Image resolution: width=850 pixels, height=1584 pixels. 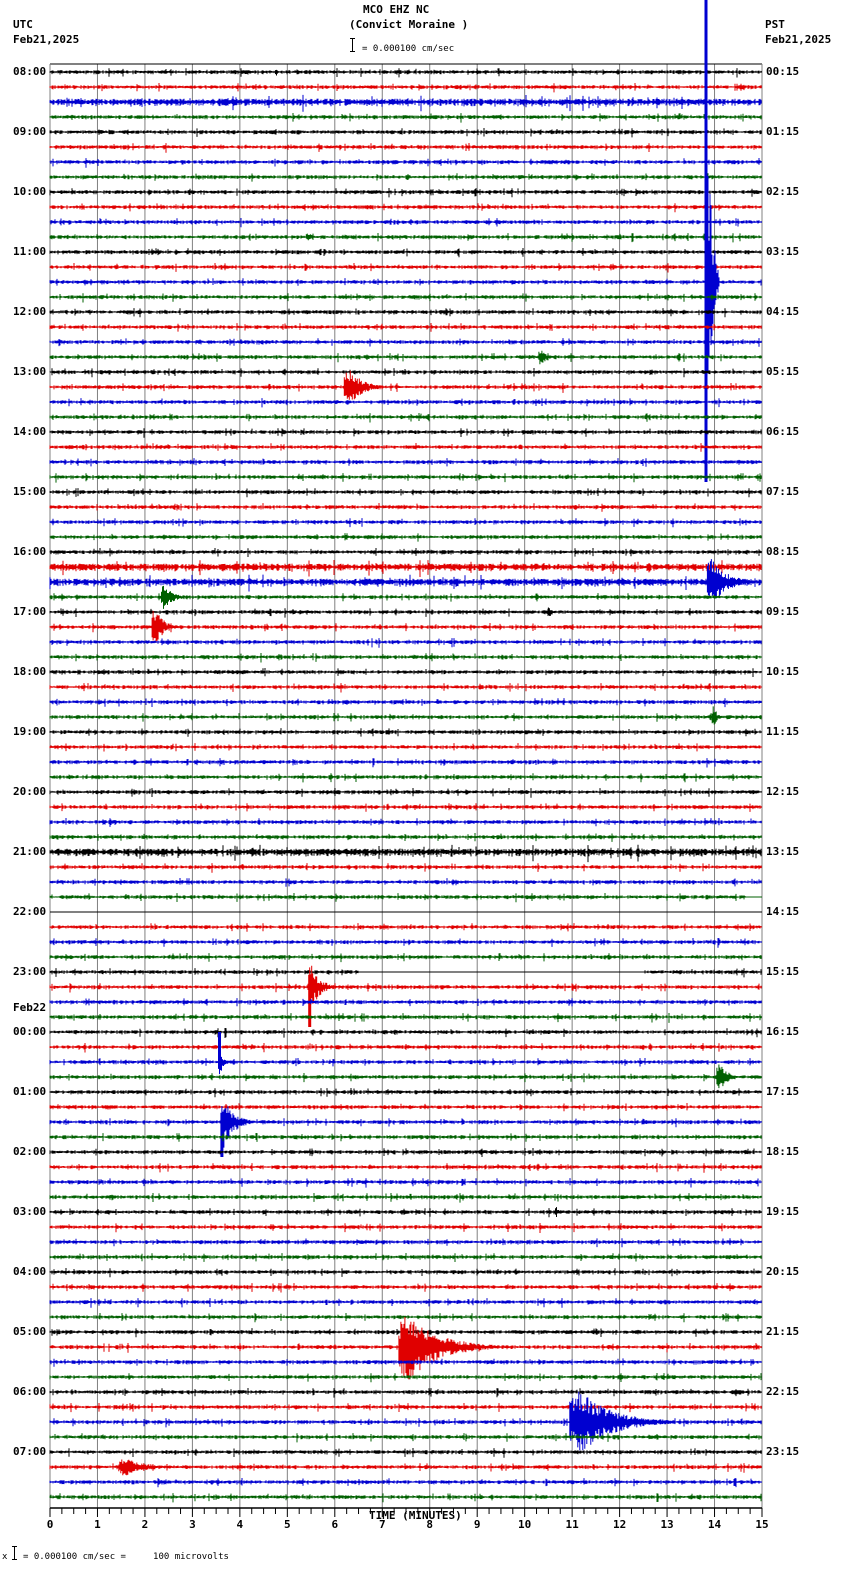 What do you see at coordinates (30, 611) in the screenshot?
I see `utc-hour-label: 17:00` at bounding box center [30, 611].